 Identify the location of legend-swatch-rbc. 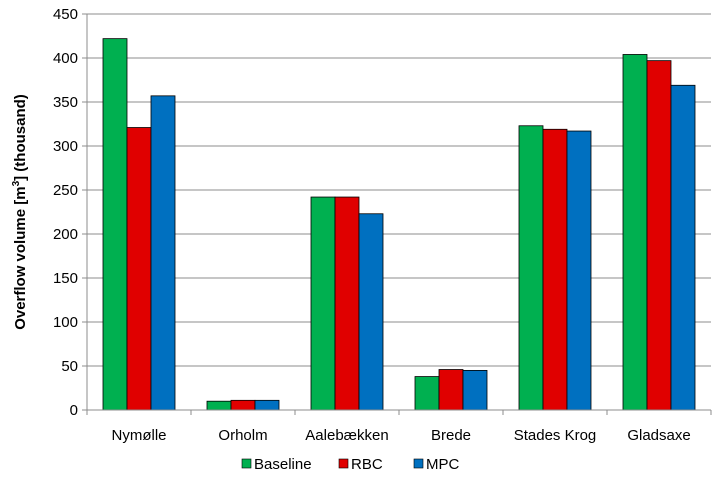
(343, 463).